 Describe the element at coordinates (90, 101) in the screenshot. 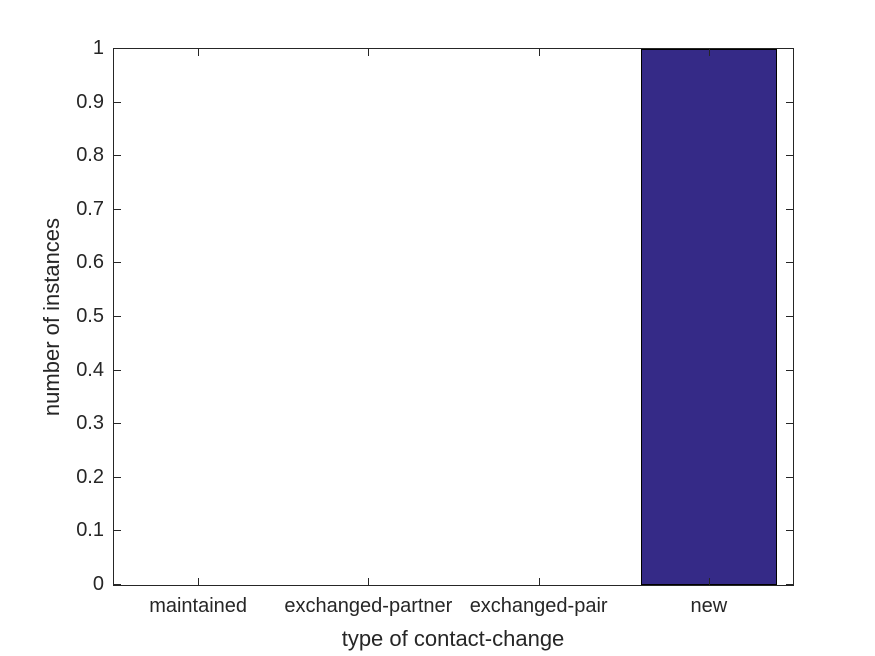

I see `y-tick-label: 0.9` at that location.